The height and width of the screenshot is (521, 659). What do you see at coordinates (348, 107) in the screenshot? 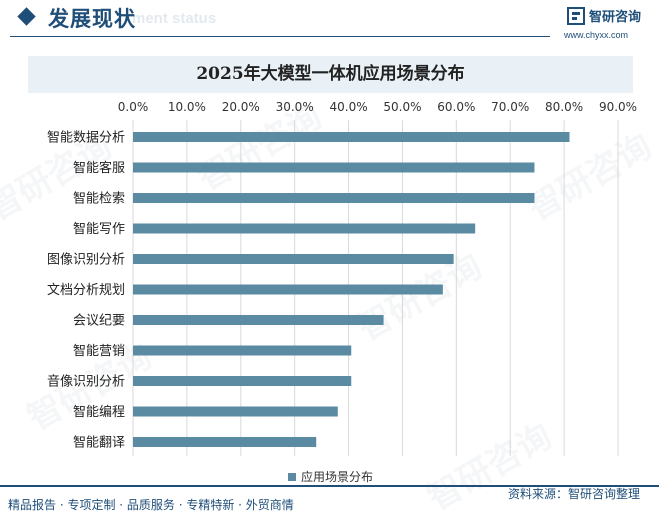
I see `x-tick-label: 40.0%` at bounding box center [348, 107].